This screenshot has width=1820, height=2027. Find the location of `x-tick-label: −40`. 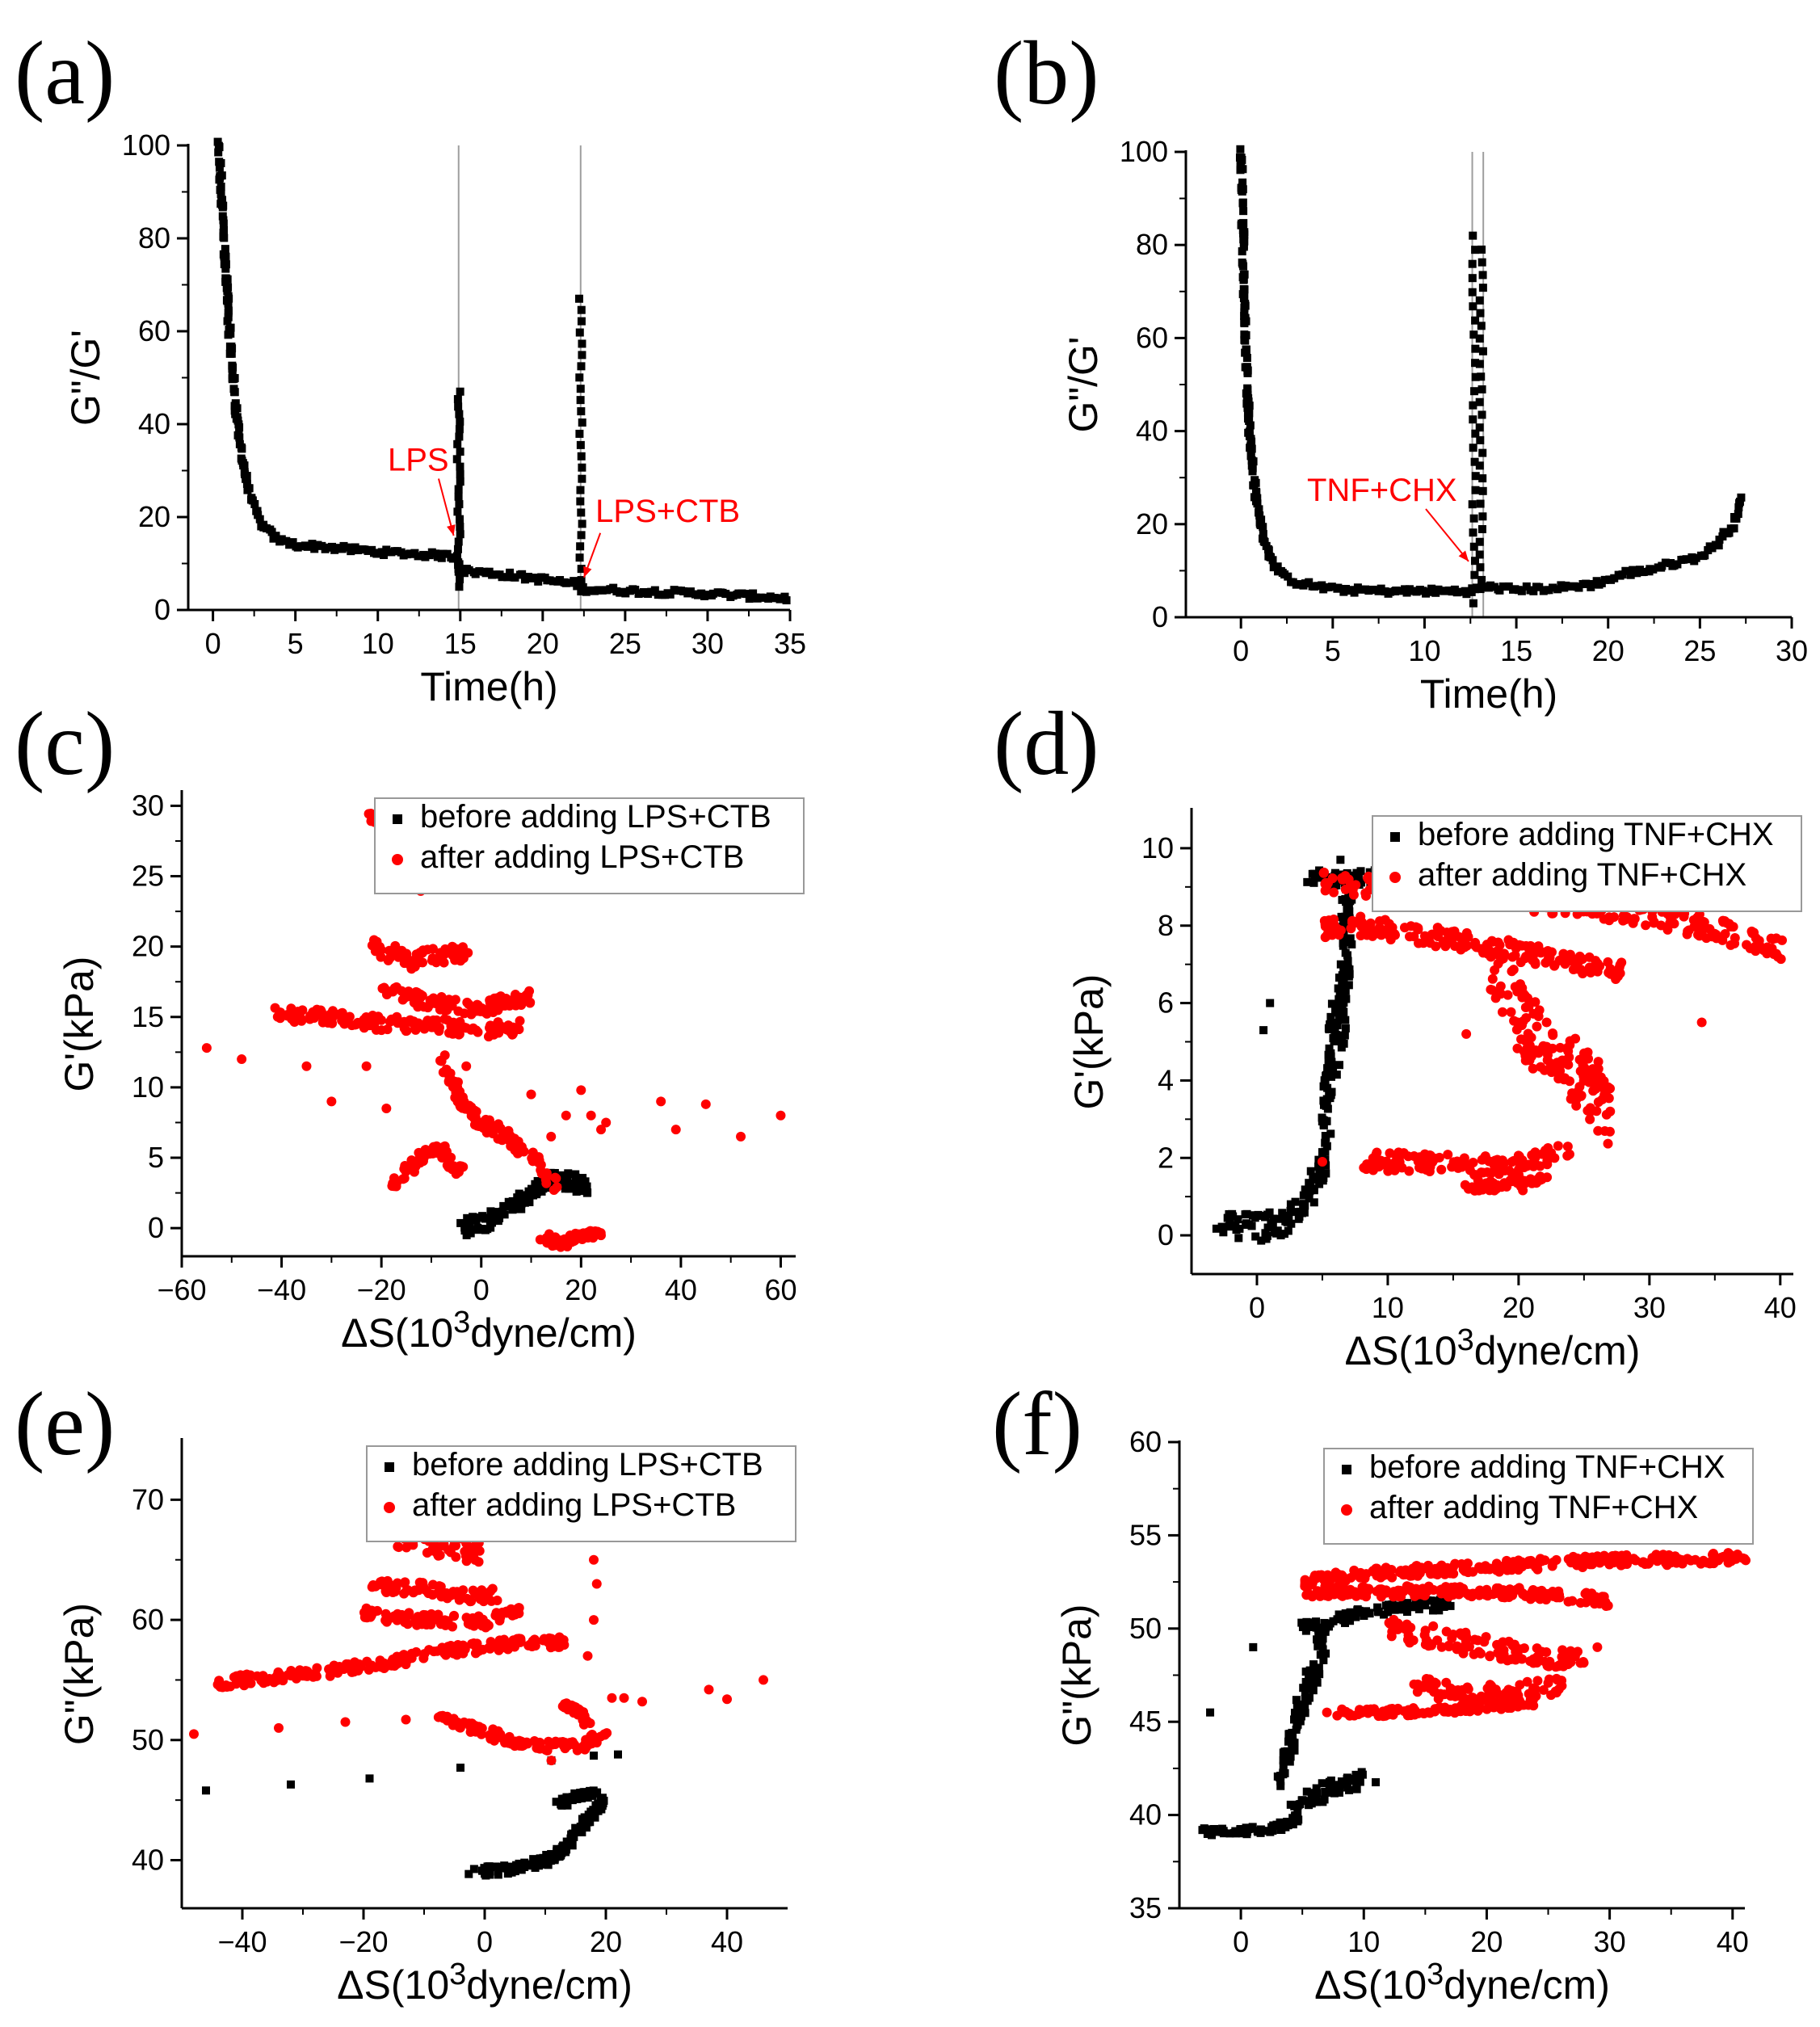

x-tick-label: −40 is located at coordinates (281, 1289).